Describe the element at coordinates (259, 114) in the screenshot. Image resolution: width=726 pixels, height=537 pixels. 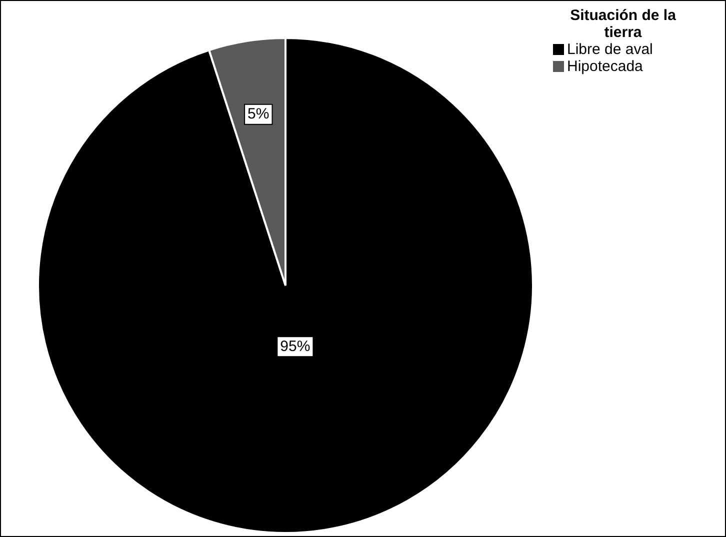
I see `data-label: 5%` at that location.